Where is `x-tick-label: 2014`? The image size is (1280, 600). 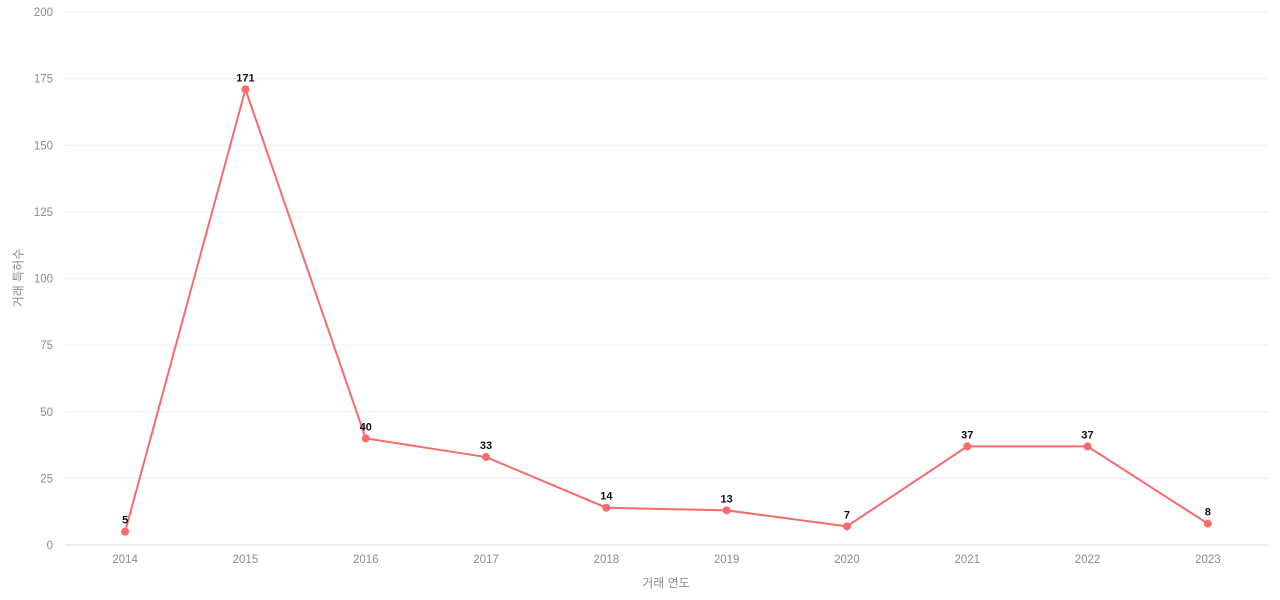
x-tick-label: 2014 is located at coordinates (125, 560).